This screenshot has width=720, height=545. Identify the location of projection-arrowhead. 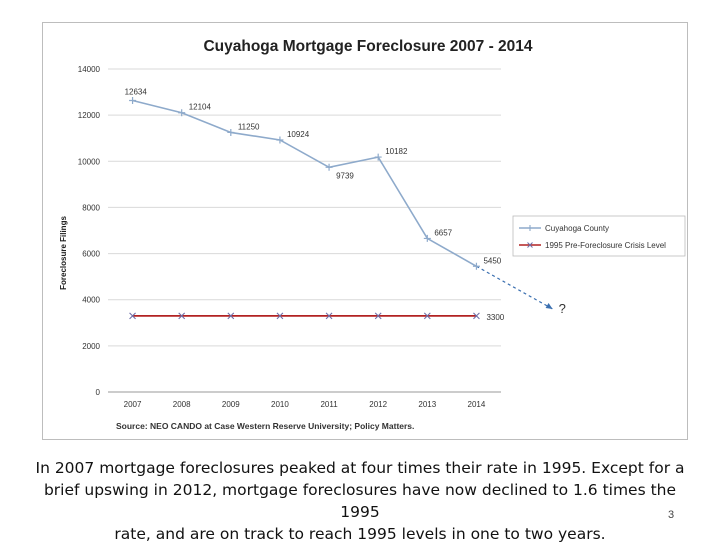
(549, 305).